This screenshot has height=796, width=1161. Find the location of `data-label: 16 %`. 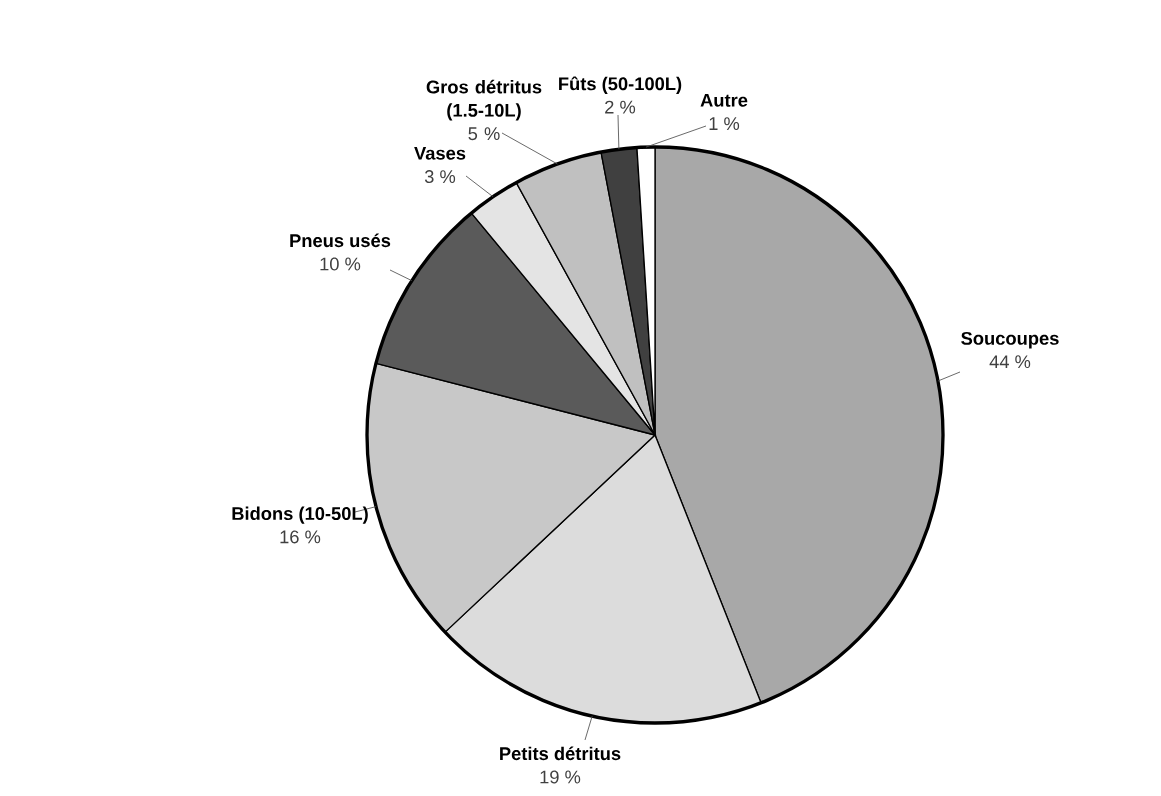

data-label: 16 % is located at coordinates (300, 537).